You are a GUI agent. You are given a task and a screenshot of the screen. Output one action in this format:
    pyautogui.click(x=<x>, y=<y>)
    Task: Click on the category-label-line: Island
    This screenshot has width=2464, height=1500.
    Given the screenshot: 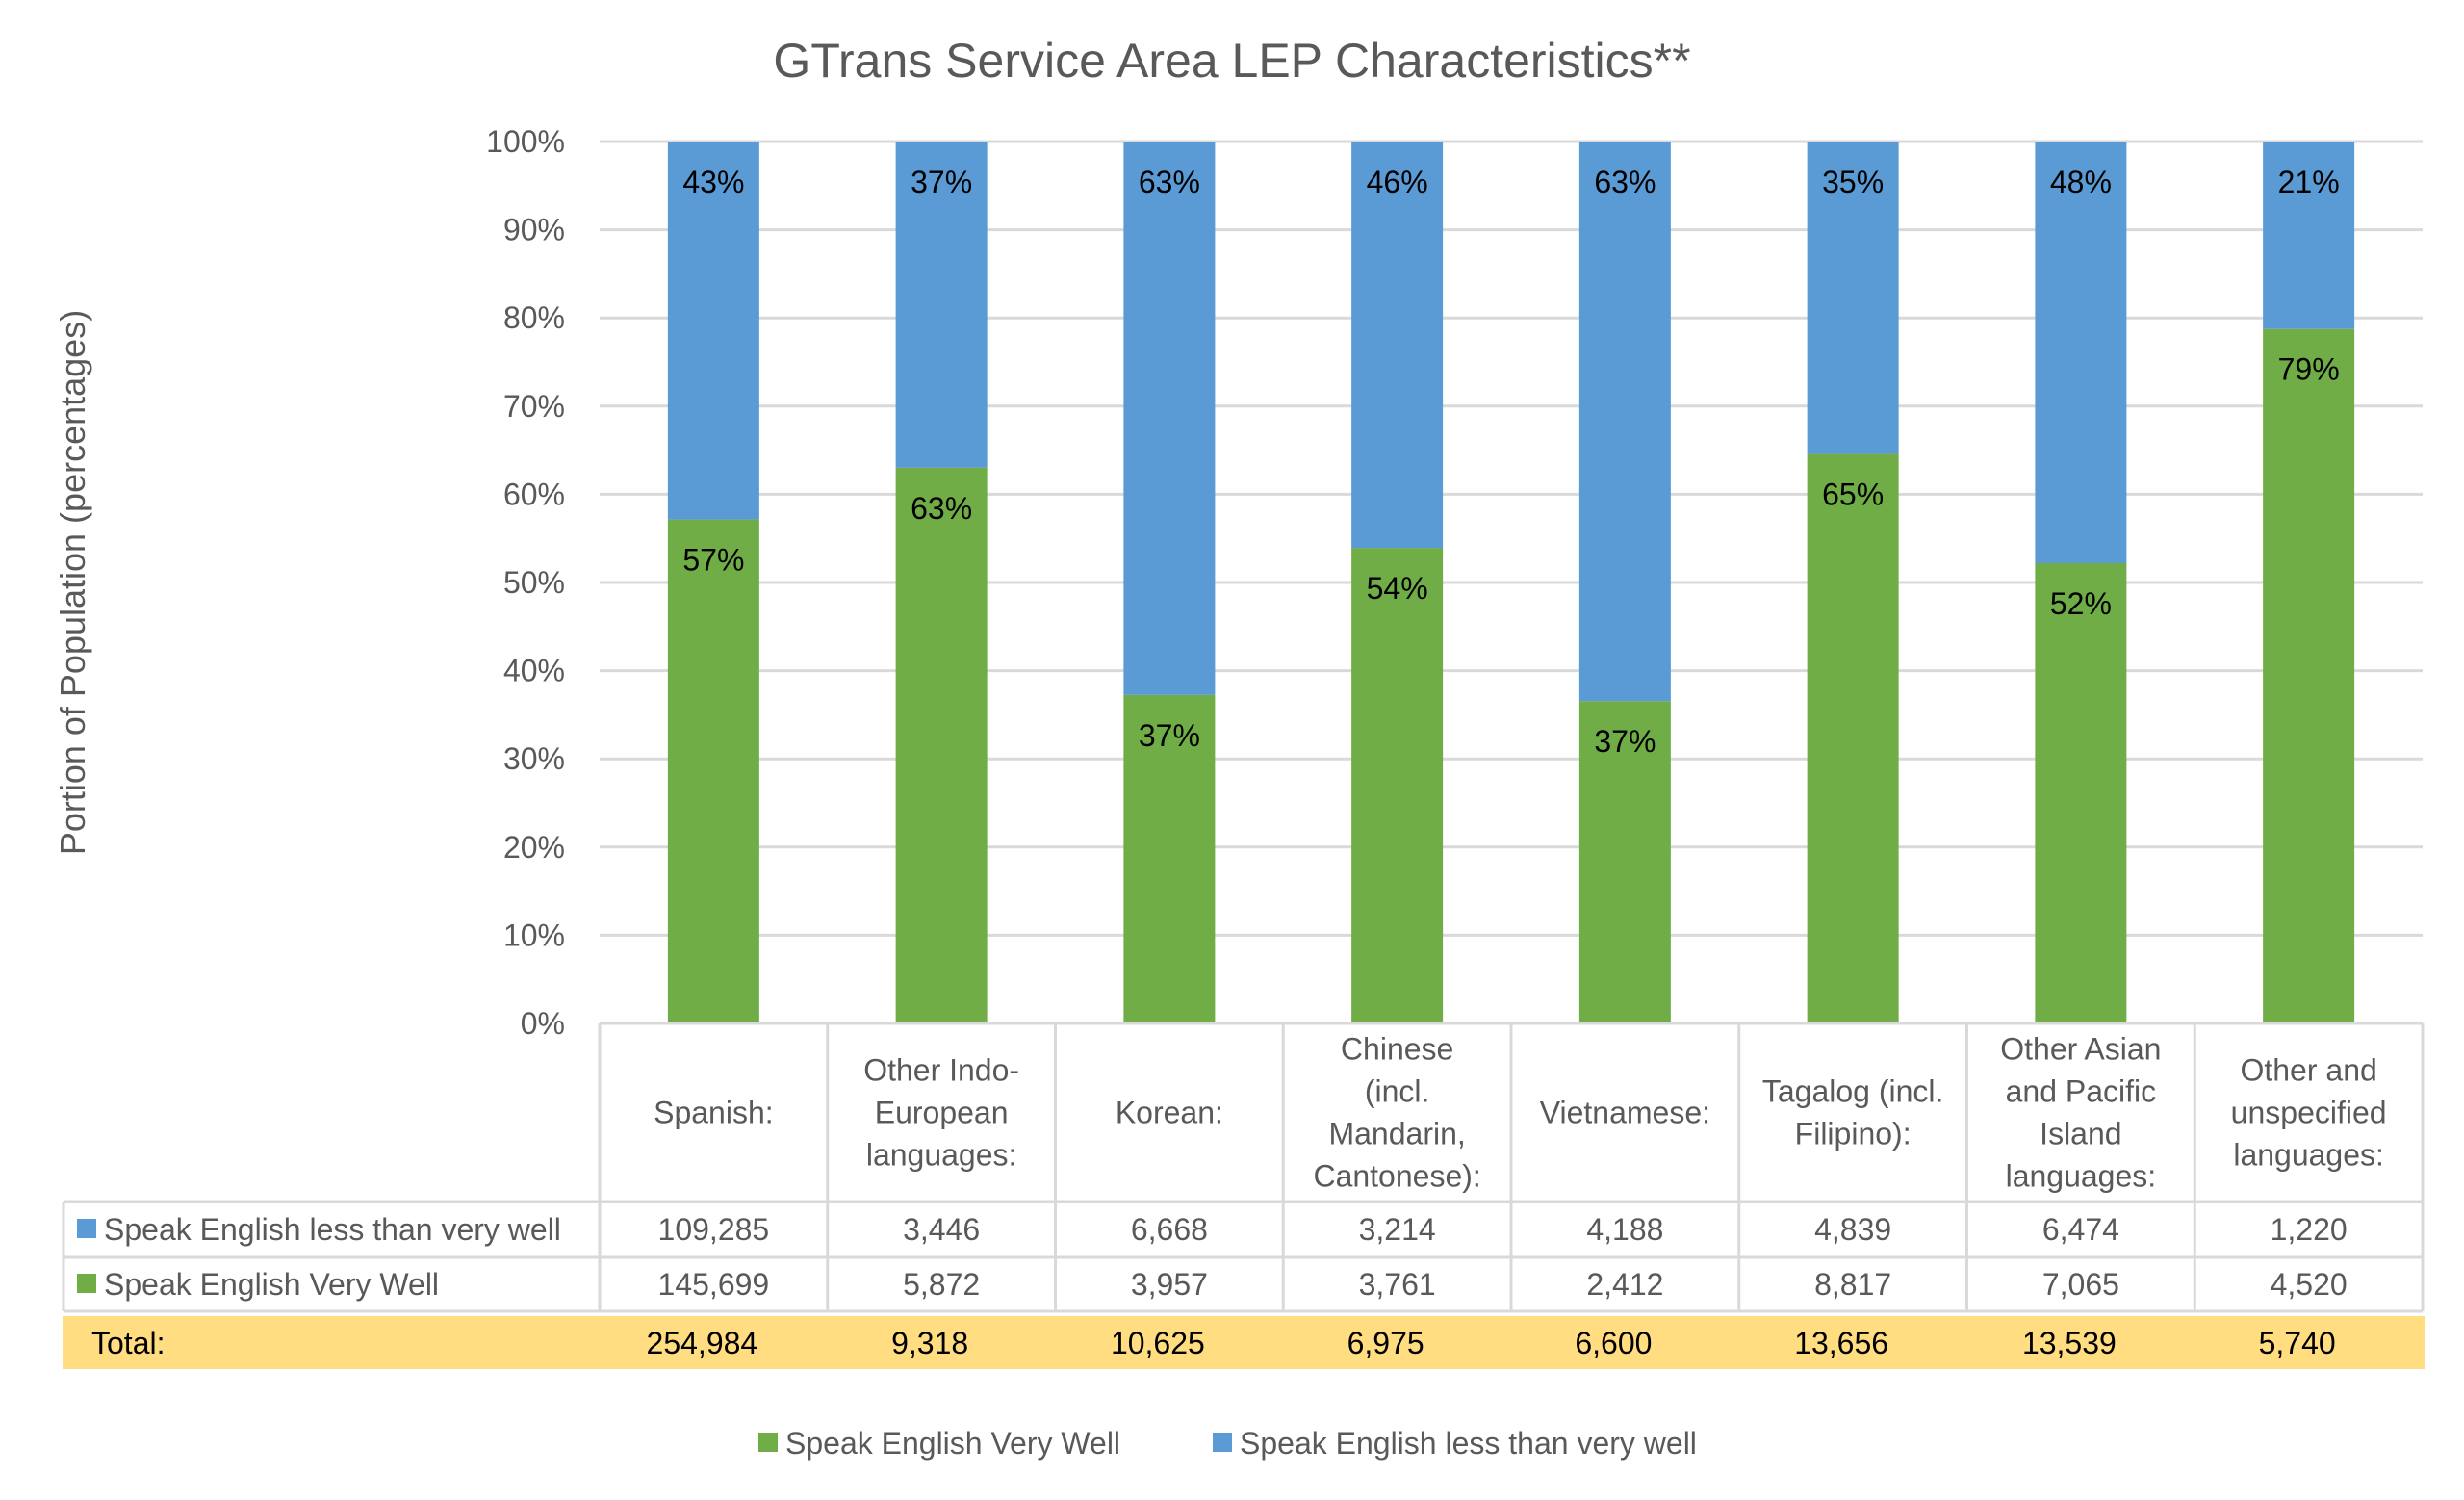 What is the action you would take?
    pyautogui.click(x=2080, y=1134)
    